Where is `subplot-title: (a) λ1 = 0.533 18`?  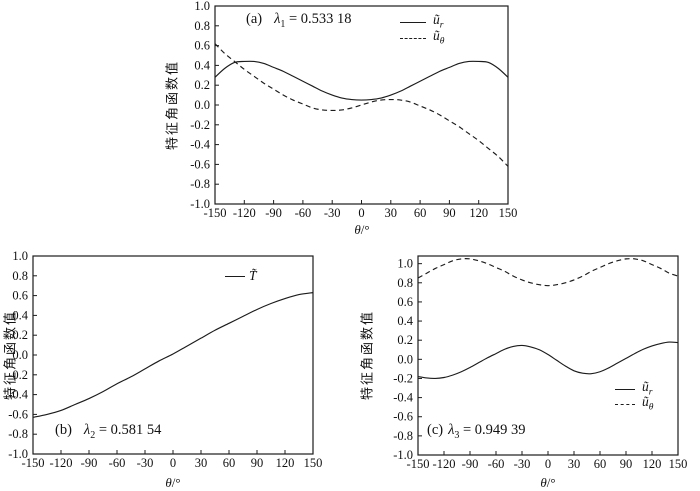
subplot-title: (a) λ1 = 0.533 18 is located at coordinates (299, 20).